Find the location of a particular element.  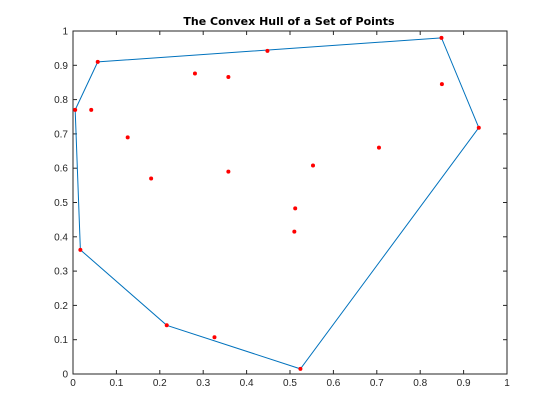

x-tick-label: 0.8 is located at coordinates (420, 383).